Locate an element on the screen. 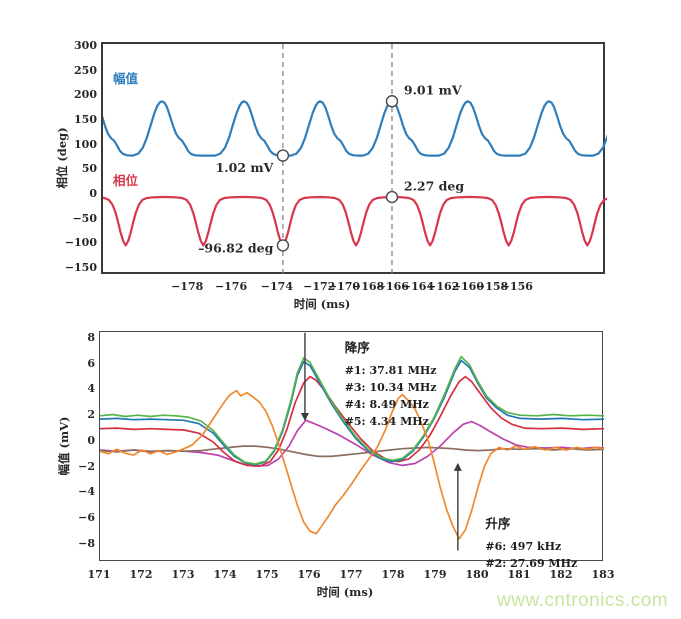  marker-label-1: 1.02 mV is located at coordinates (245, 167).